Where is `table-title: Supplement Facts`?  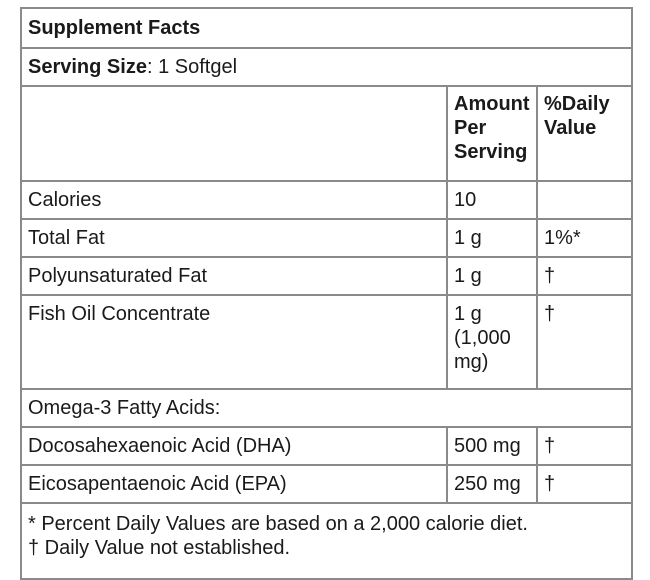 table-title: Supplement Facts is located at coordinates (326, 28).